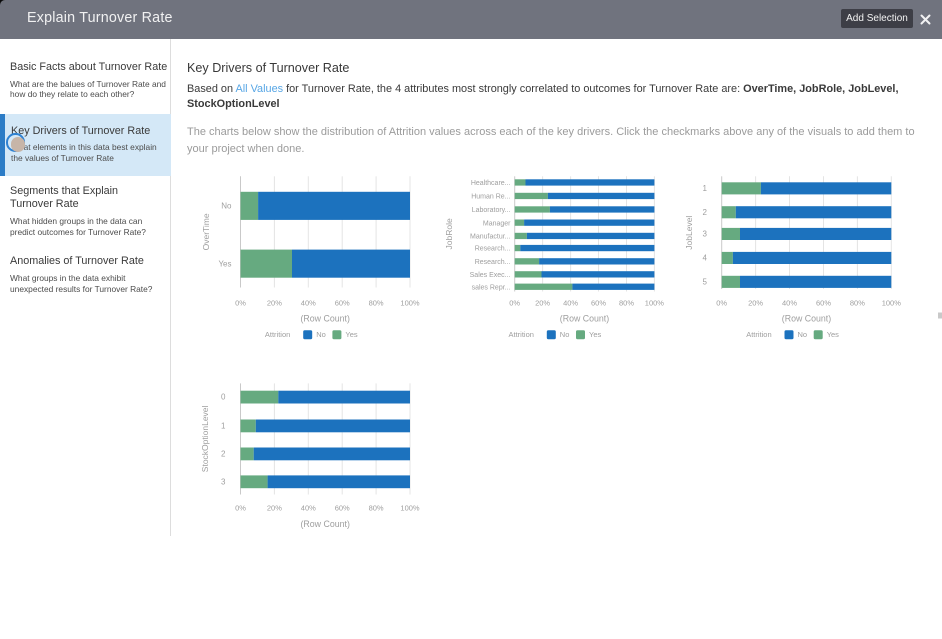 The width and height of the screenshot is (942, 639). I want to click on svg-text: Manager, so click(497, 223).